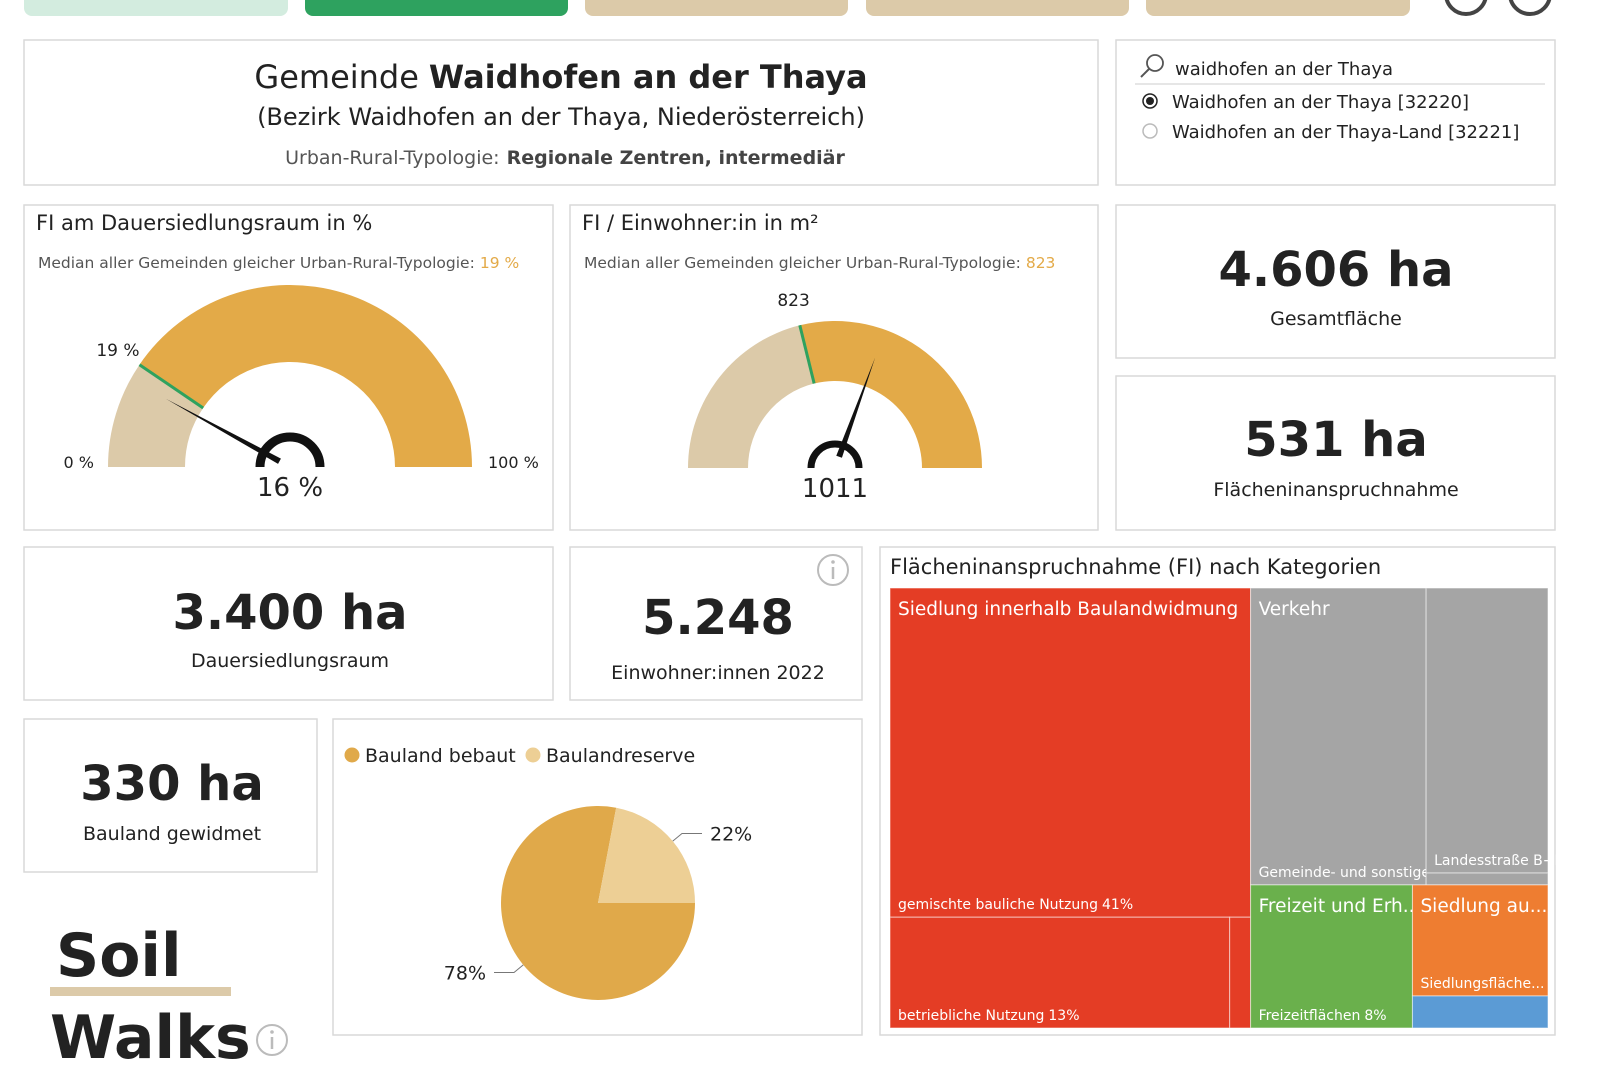 This screenshot has height=1067, width=1600. I want to click on median-marker-label: 19 %, so click(117, 351).